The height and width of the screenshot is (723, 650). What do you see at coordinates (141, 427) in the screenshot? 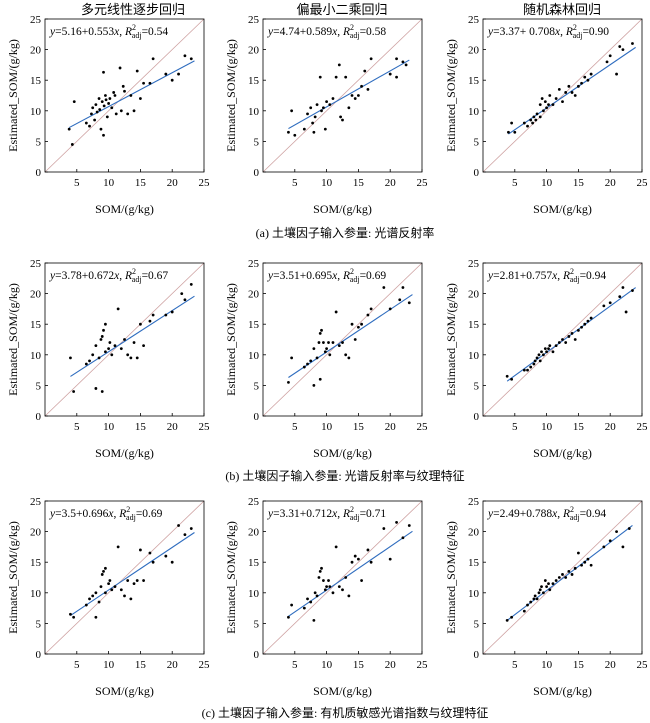
I see `x-tick-label: 15` at bounding box center [141, 427].